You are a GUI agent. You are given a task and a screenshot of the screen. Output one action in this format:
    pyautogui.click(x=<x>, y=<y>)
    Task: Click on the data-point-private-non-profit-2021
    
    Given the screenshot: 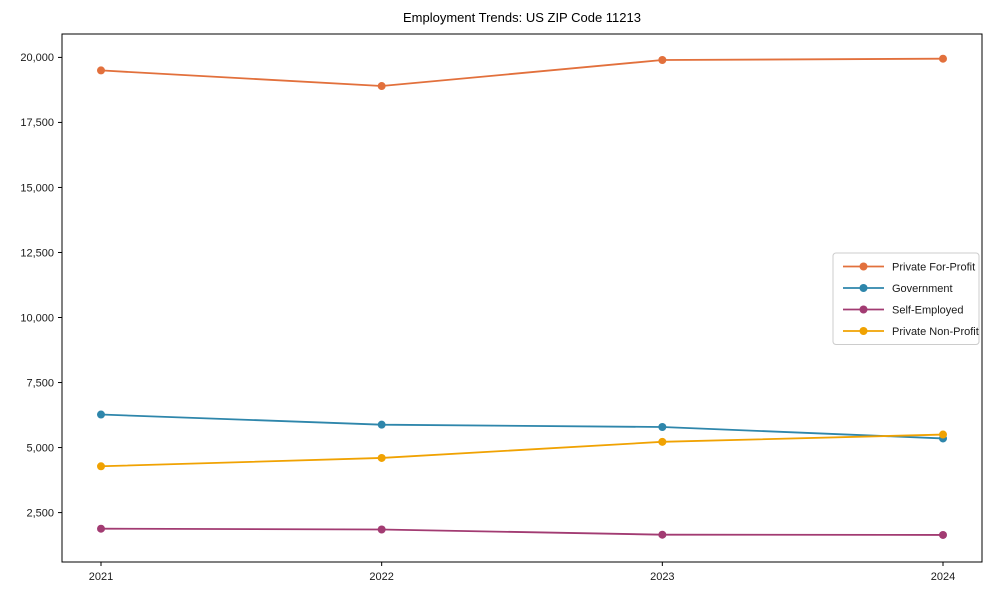 What is the action you would take?
    pyautogui.click(x=101, y=466)
    